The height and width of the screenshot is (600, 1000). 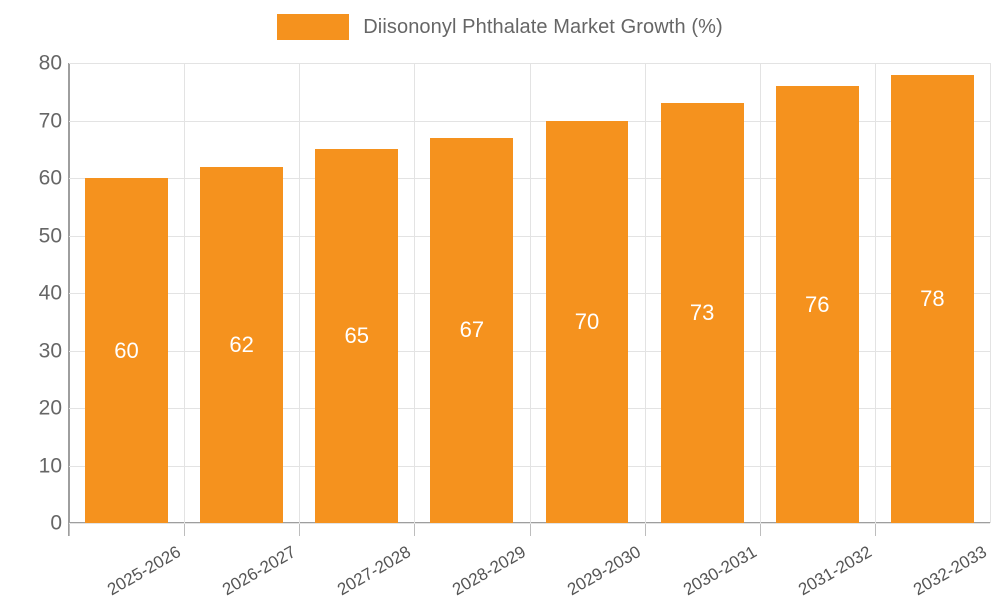 I want to click on x-axis-tick-label: 2032-2033, so click(x=949, y=571).